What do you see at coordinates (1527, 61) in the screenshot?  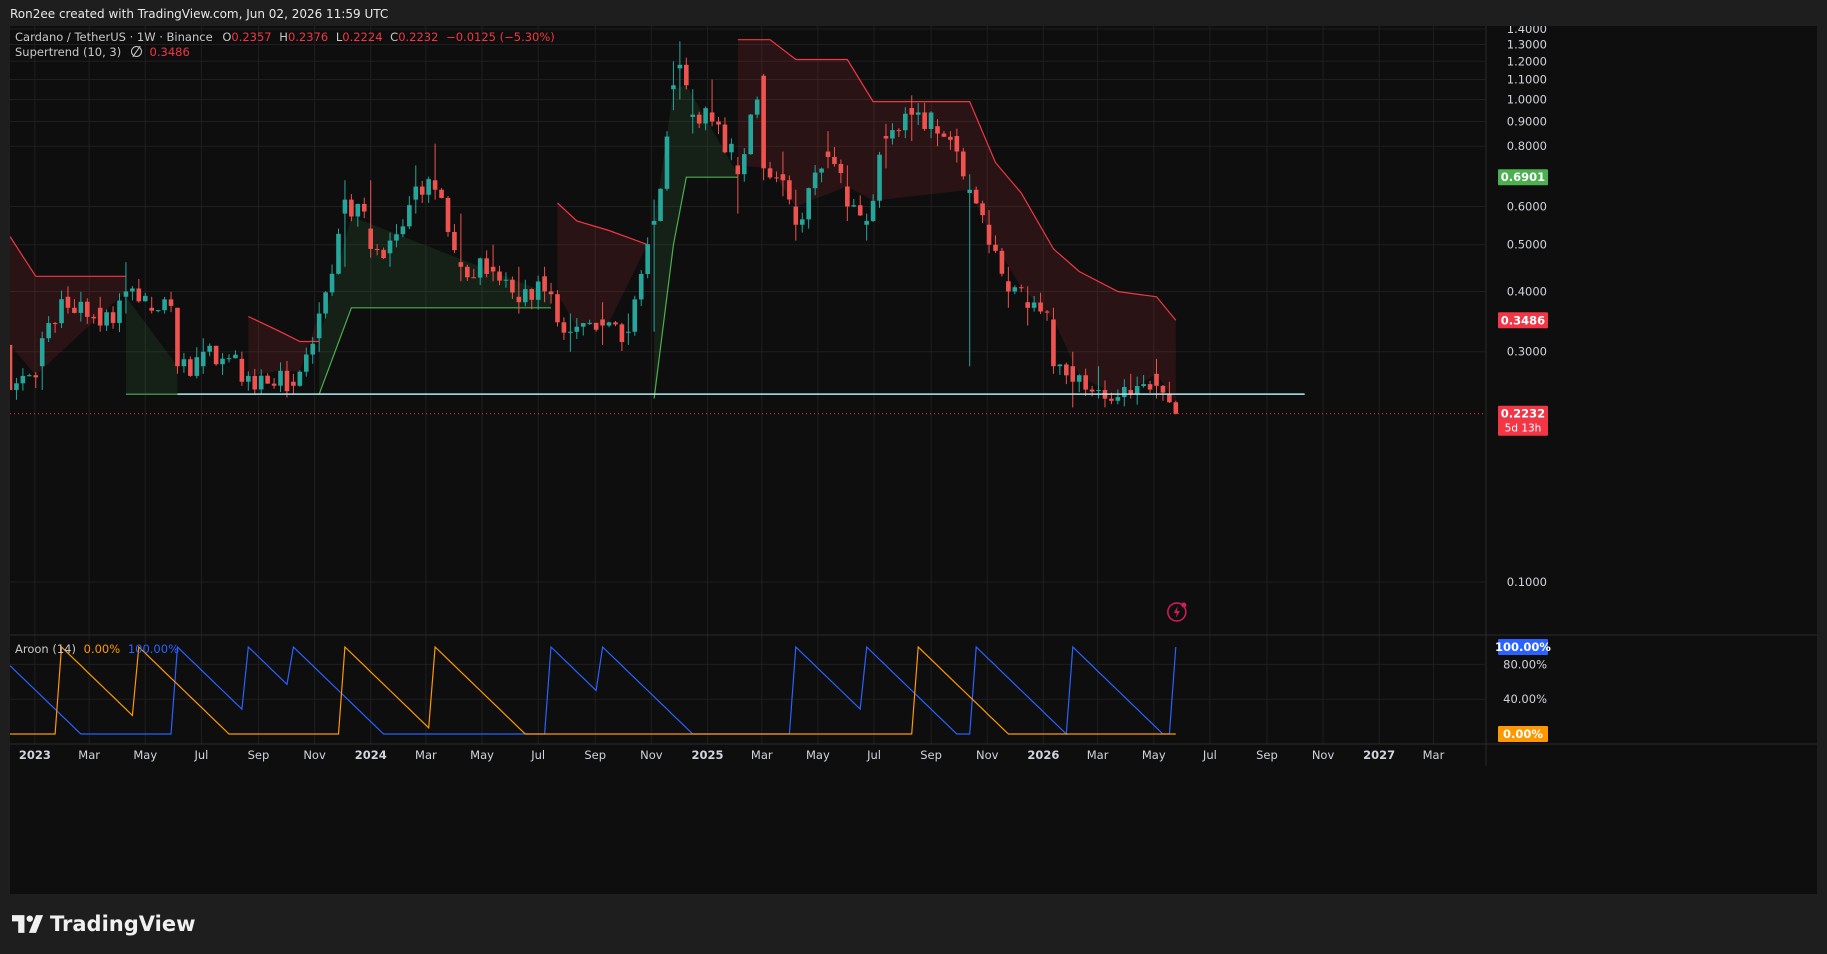 I see `price-tick-label: 1.2000` at bounding box center [1527, 61].